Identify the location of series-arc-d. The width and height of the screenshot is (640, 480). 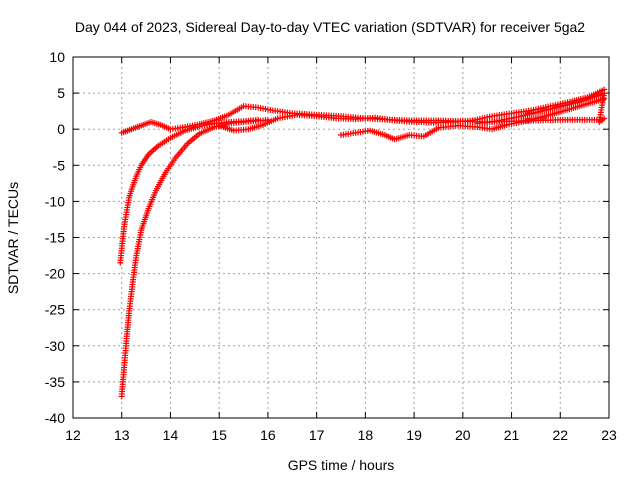
(412, 110).